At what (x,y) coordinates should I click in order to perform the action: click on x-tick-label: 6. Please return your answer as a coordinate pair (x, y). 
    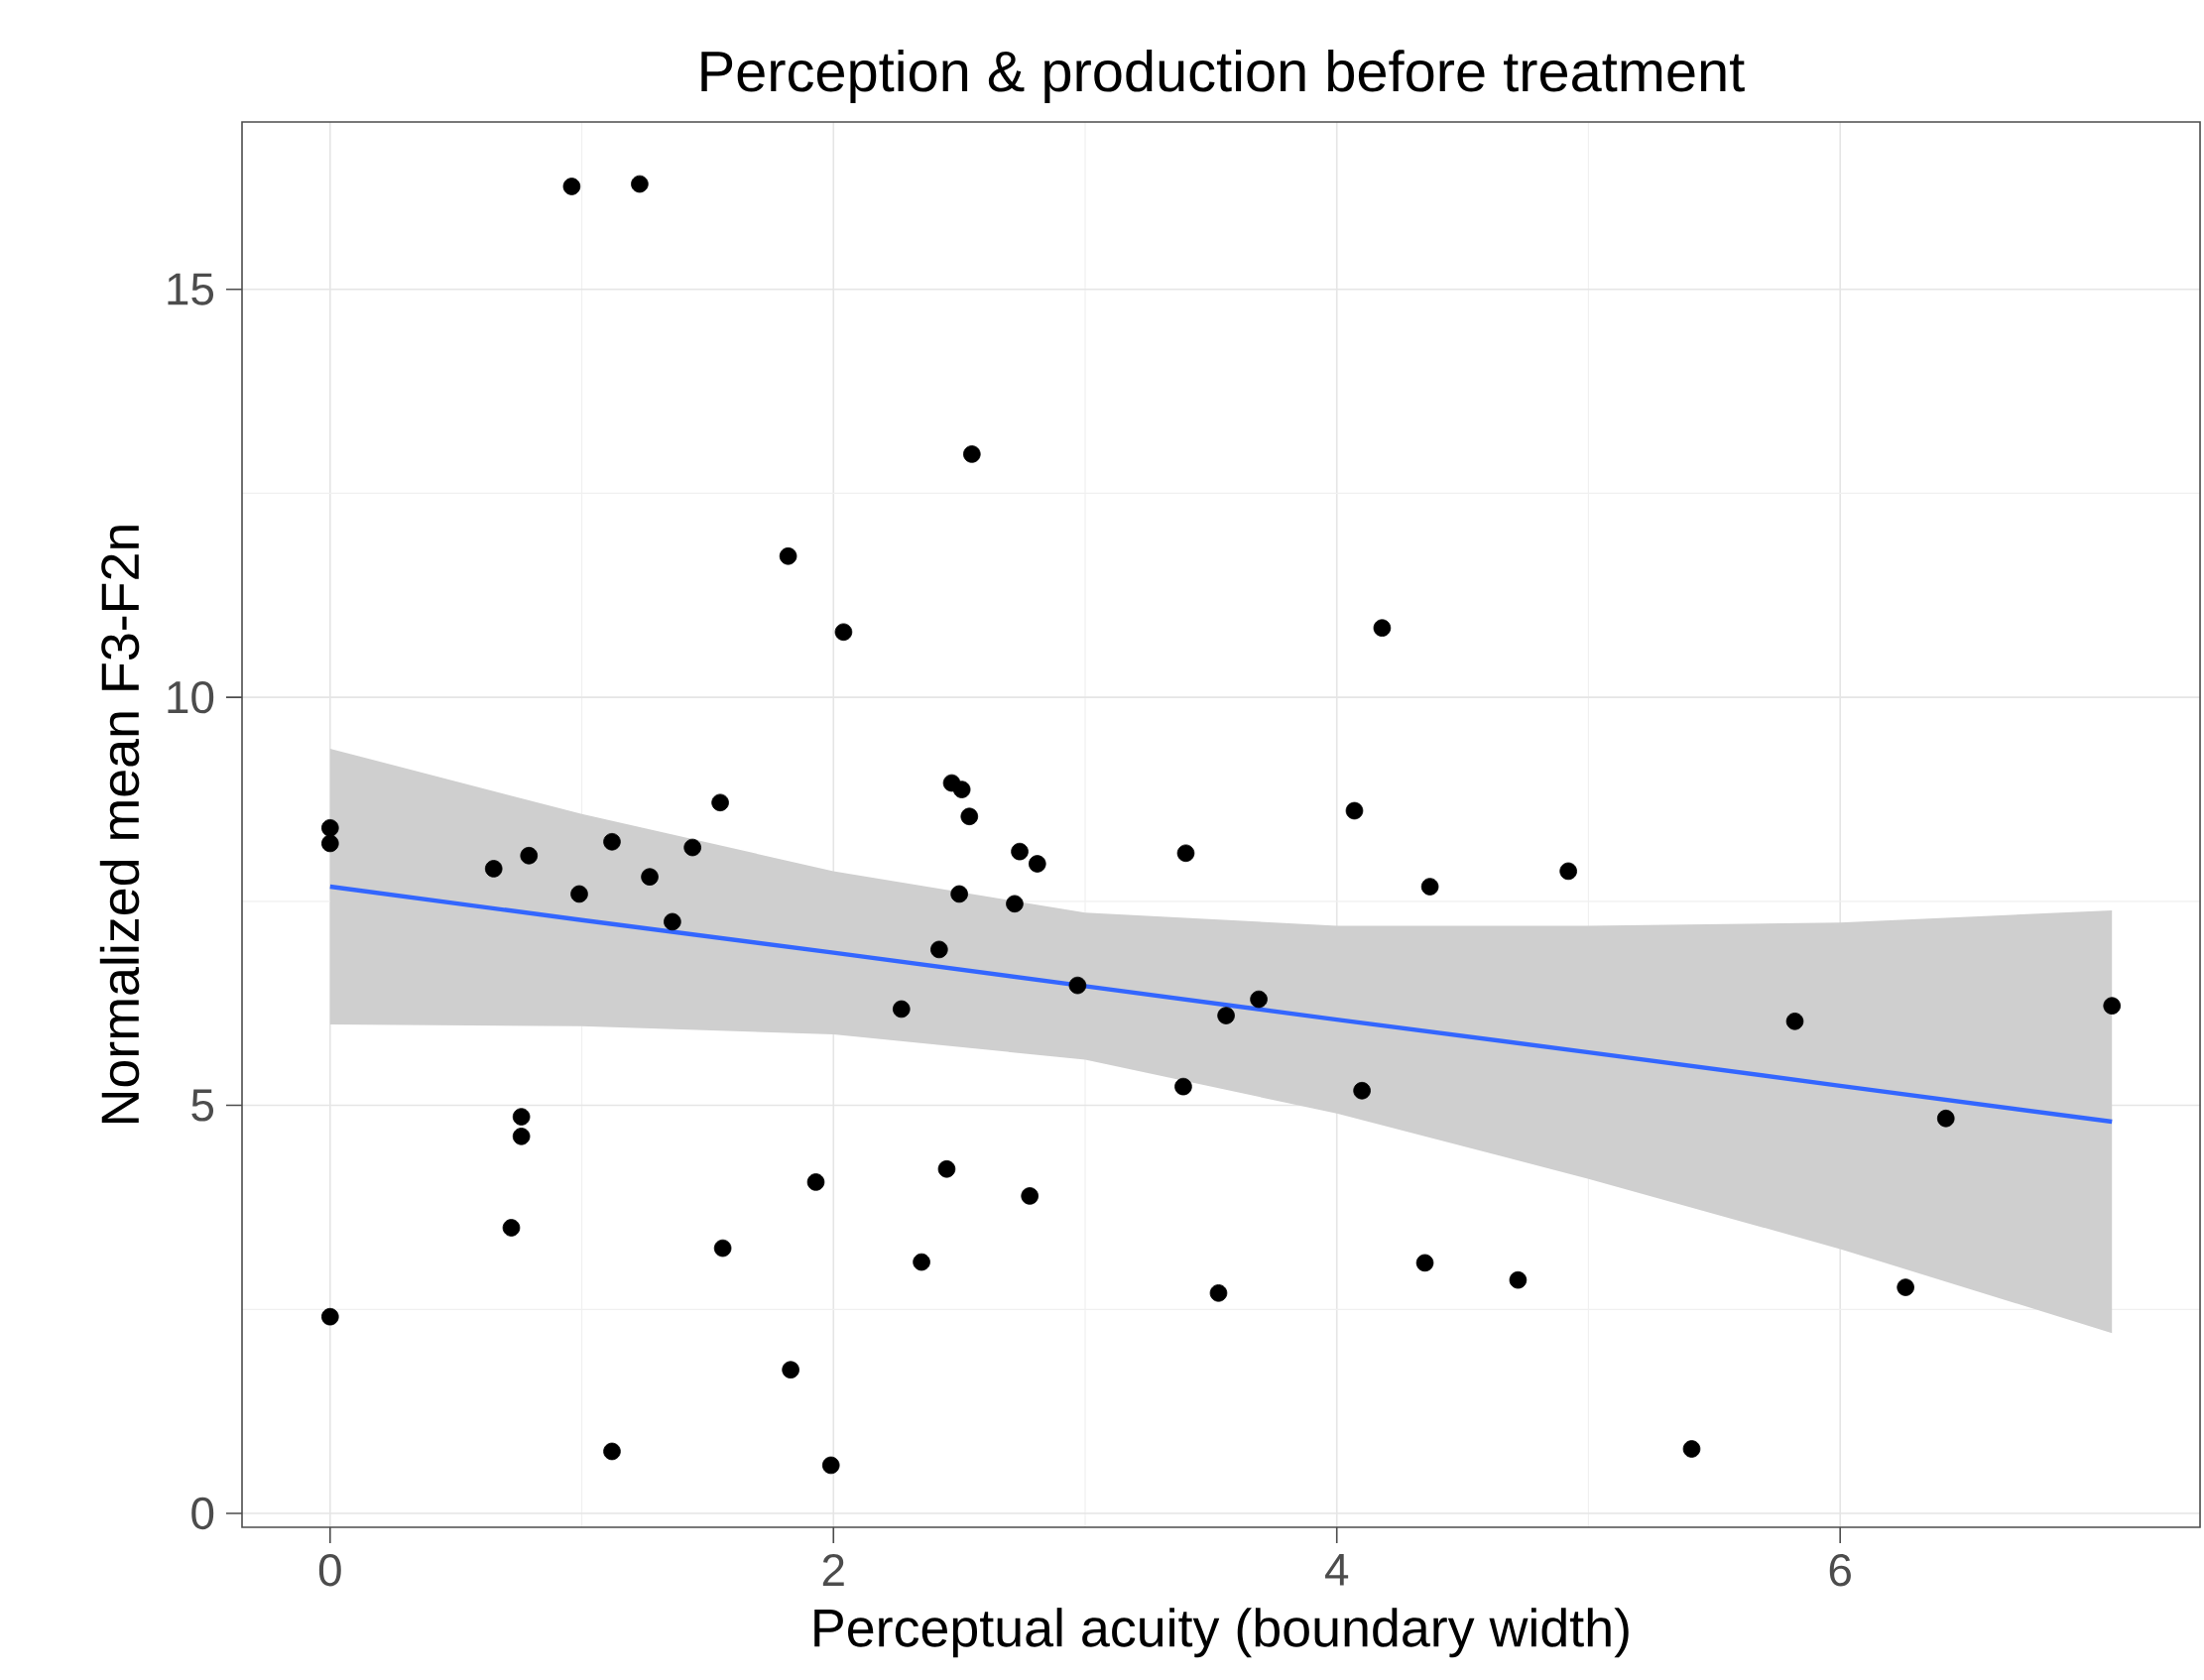
    Looking at the image, I should click on (1840, 1570).